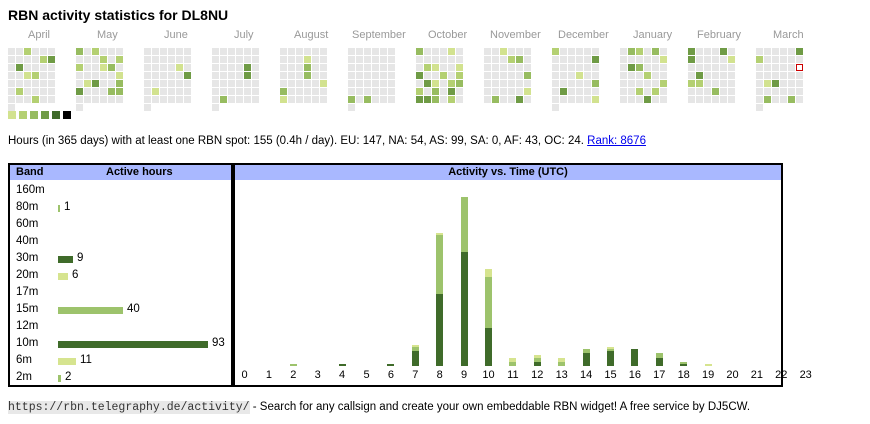  What do you see at coordinates (508, 172) in the screenshot?
I see `chart-title: Activity vs. Time (UTC)` at bounding box center [508, 172].